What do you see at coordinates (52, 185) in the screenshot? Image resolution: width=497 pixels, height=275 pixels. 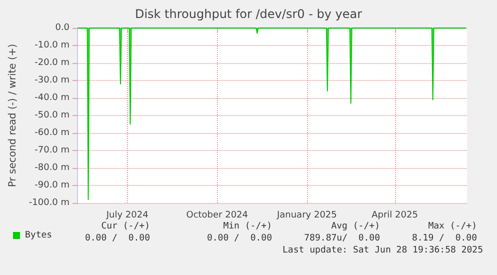 I see `y-tick-label: -90.0 m` at bounding box center [52, 185].